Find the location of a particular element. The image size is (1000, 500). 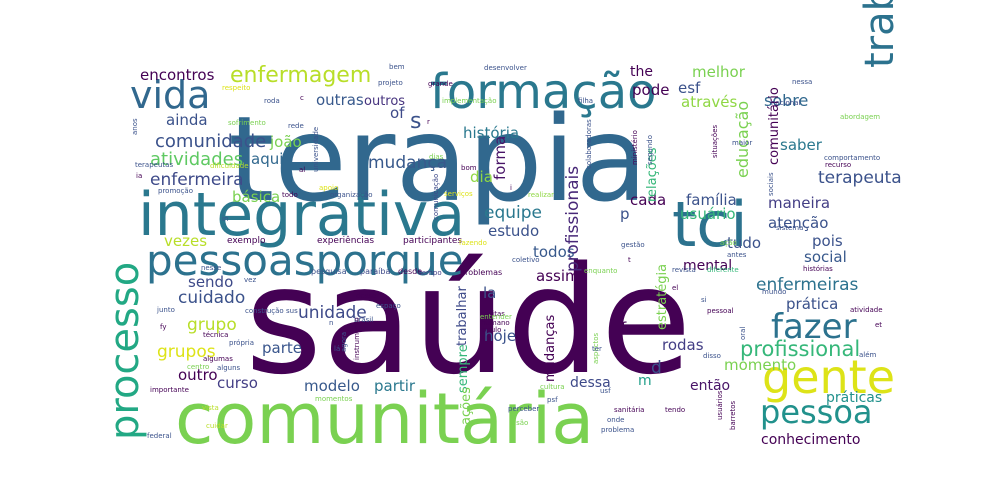

word-85: d is located at coordinates (656, 368).